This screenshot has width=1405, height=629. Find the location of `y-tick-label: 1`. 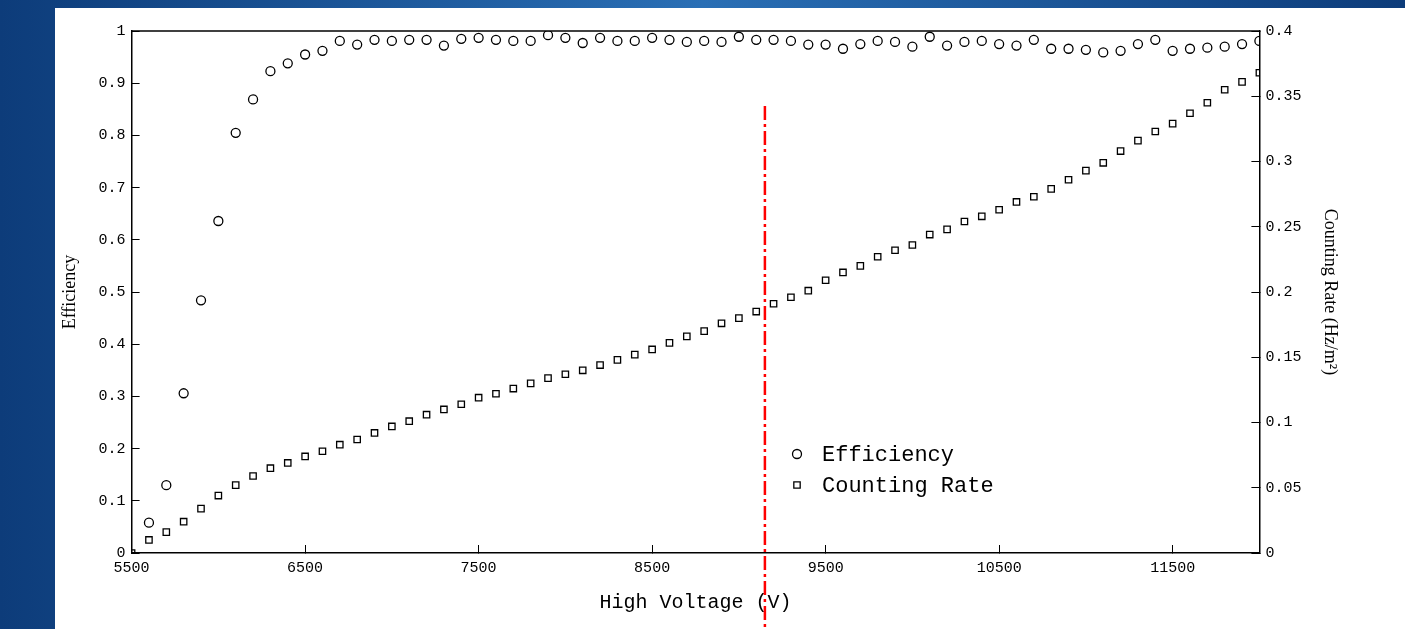

y-tick-label: 1 is located at coordinates (121, 31).